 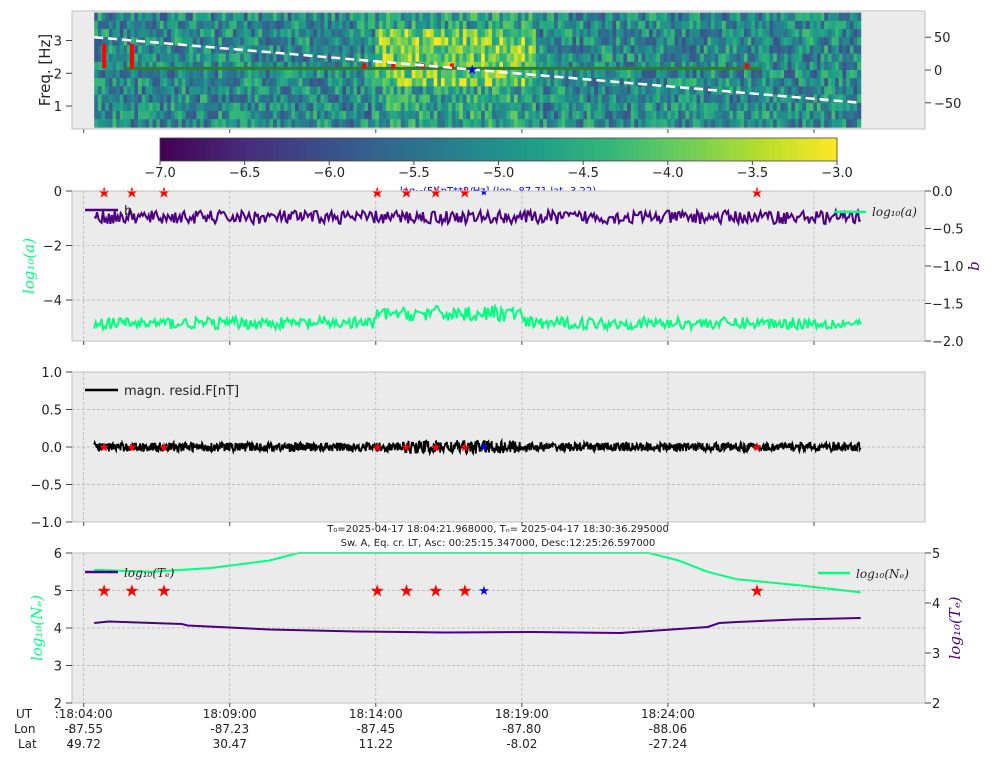 I want to click on lat-value: 49.72, so click(x=84, y=744).